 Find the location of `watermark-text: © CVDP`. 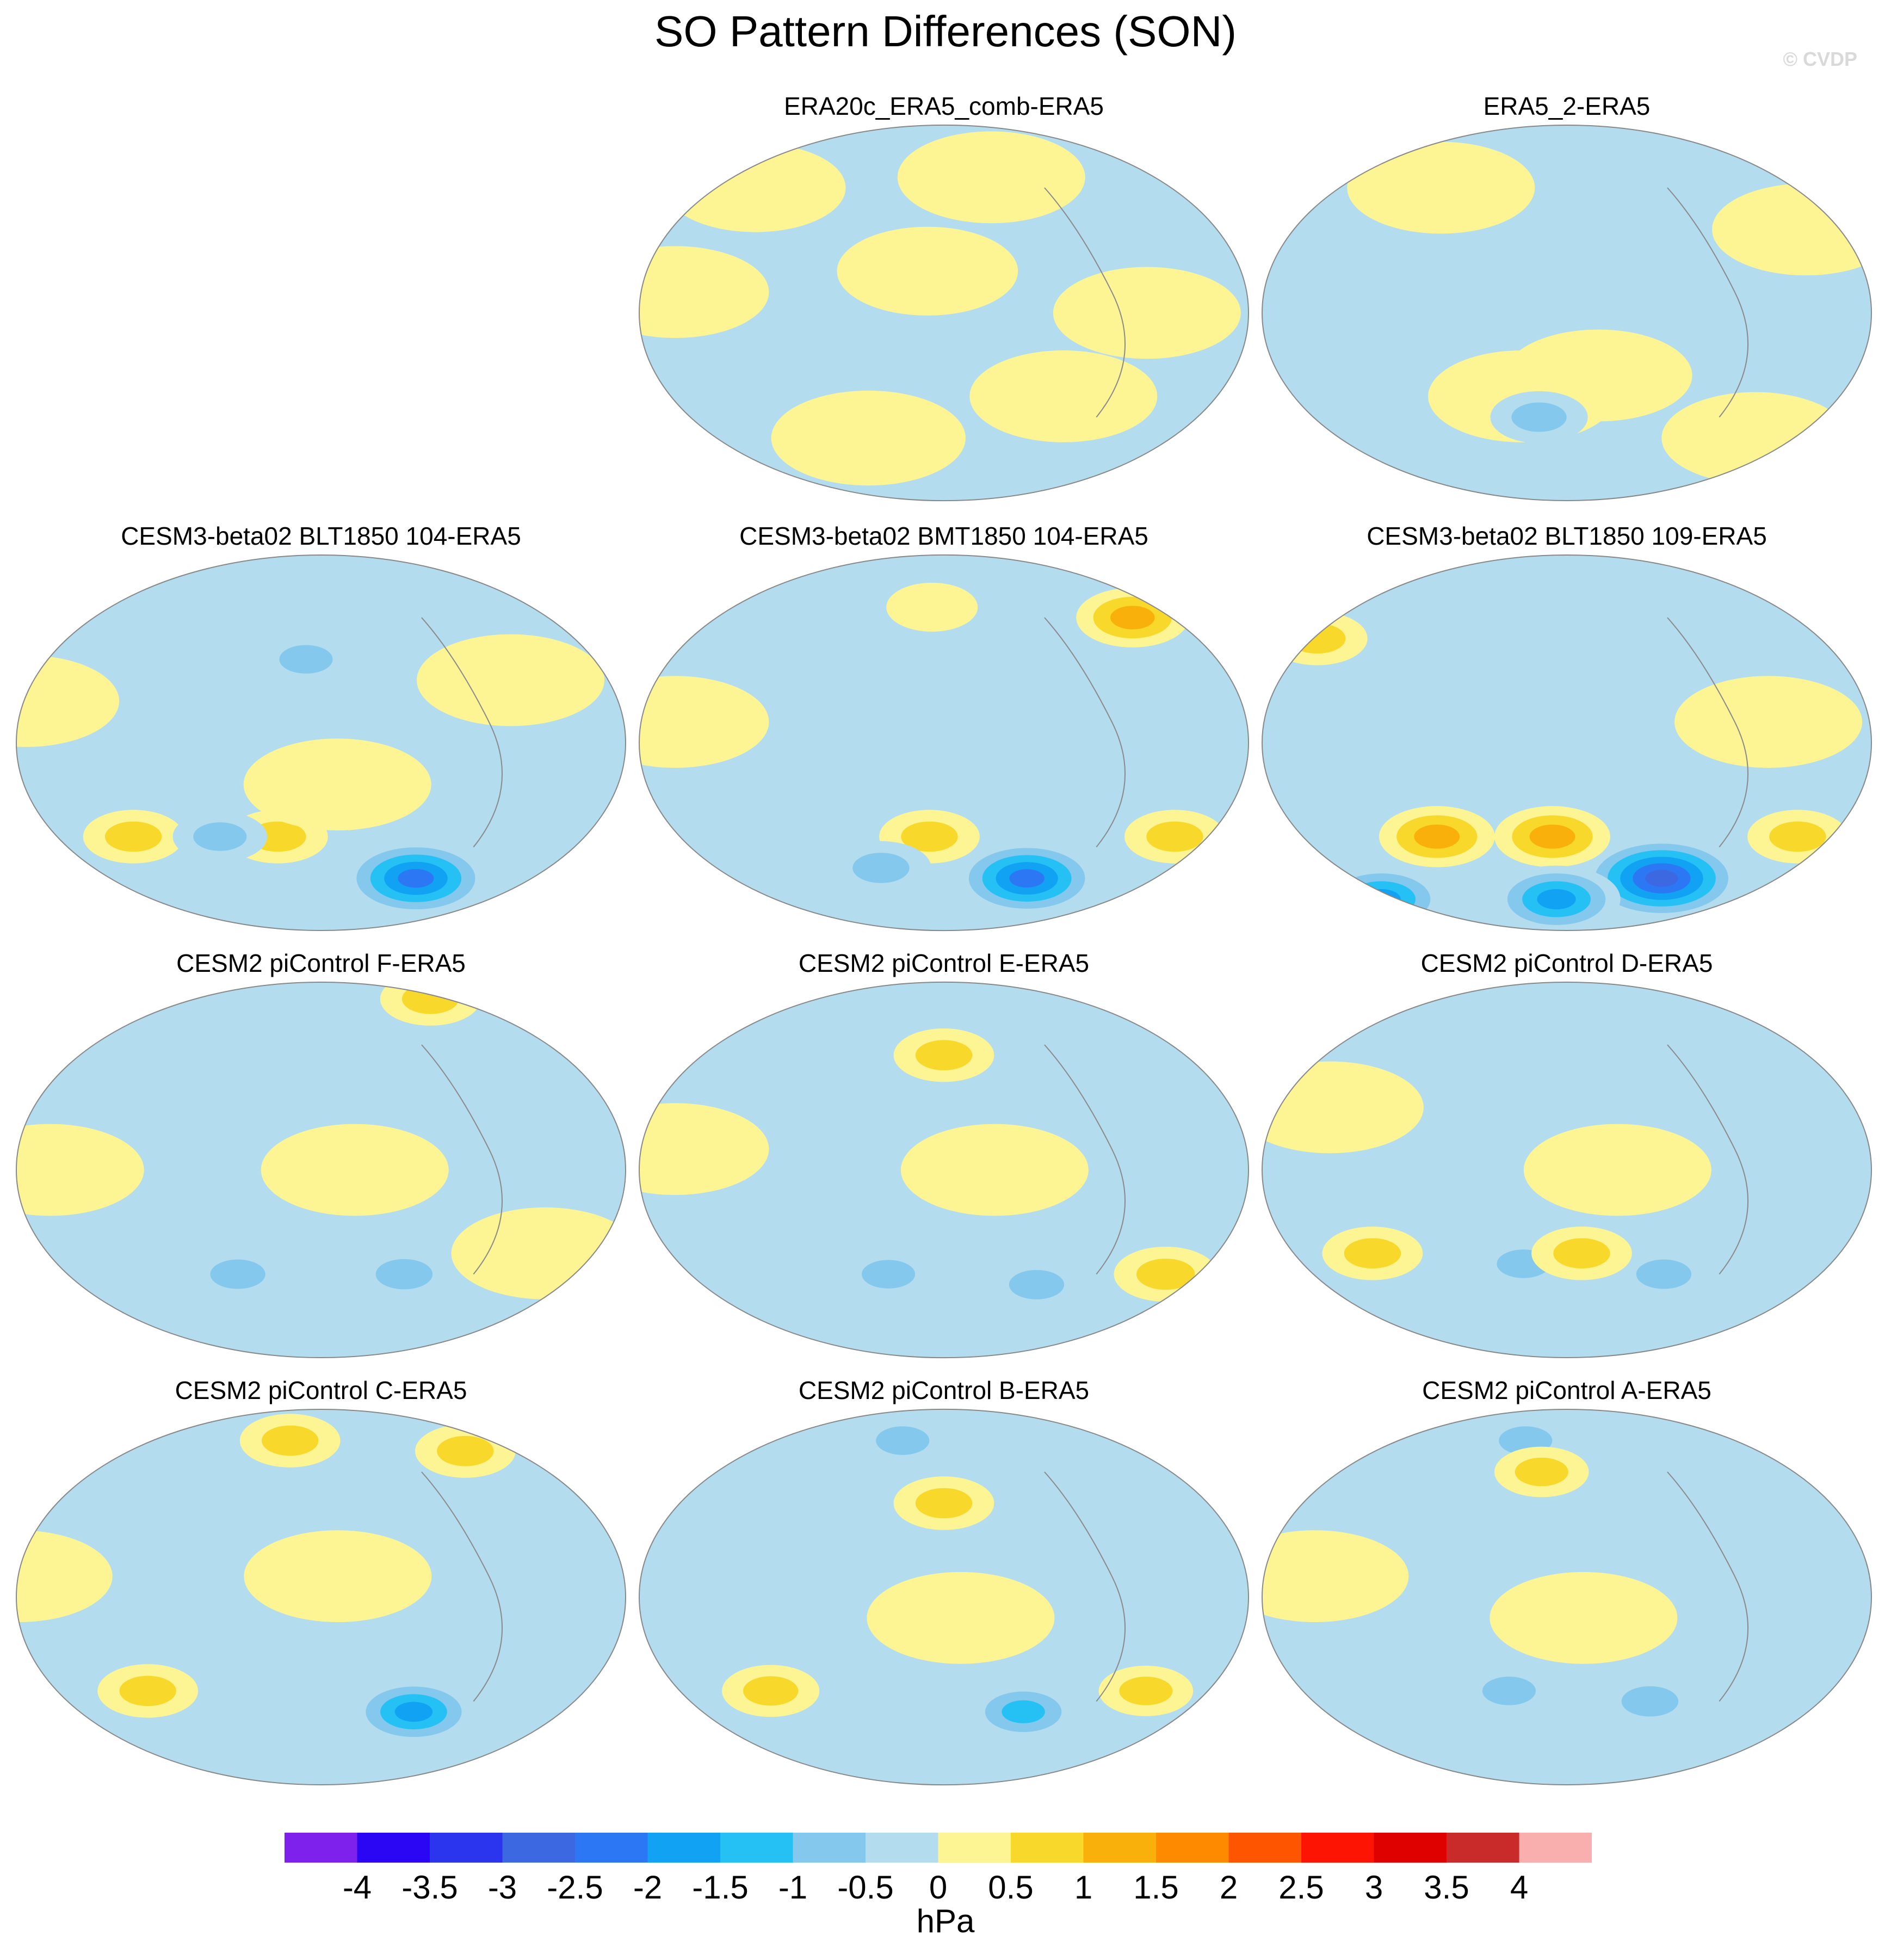

watermark-text: © CVDP is located at coordinates (1820, 59).